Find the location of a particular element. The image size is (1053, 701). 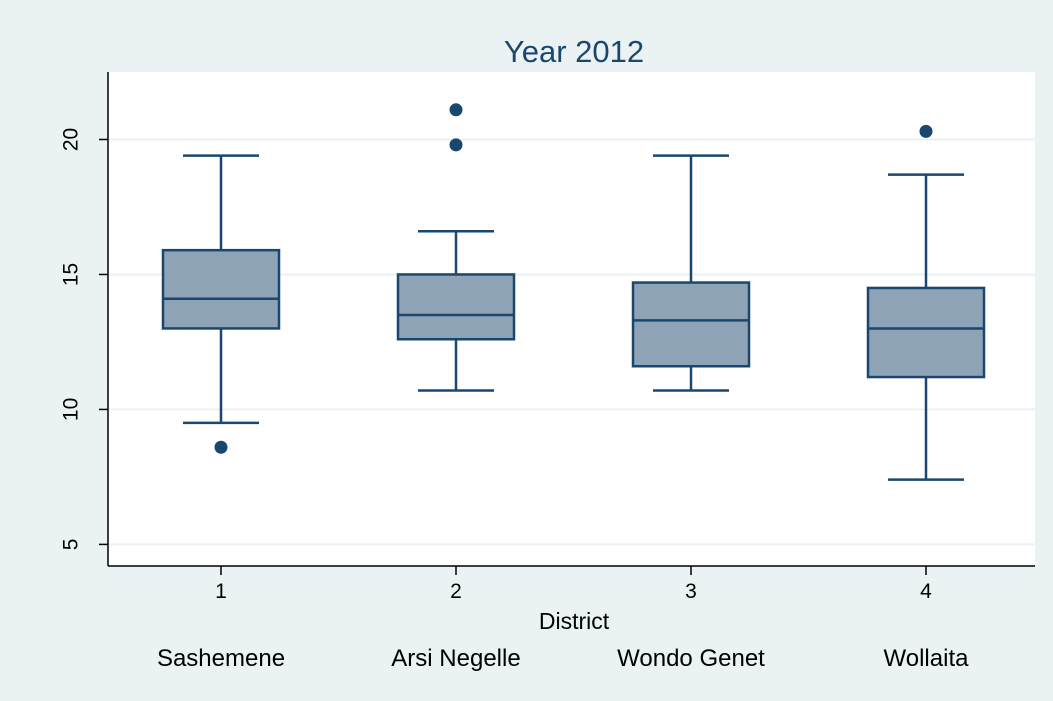

x-tick-label: 3 is located at coordinates (691, 591).